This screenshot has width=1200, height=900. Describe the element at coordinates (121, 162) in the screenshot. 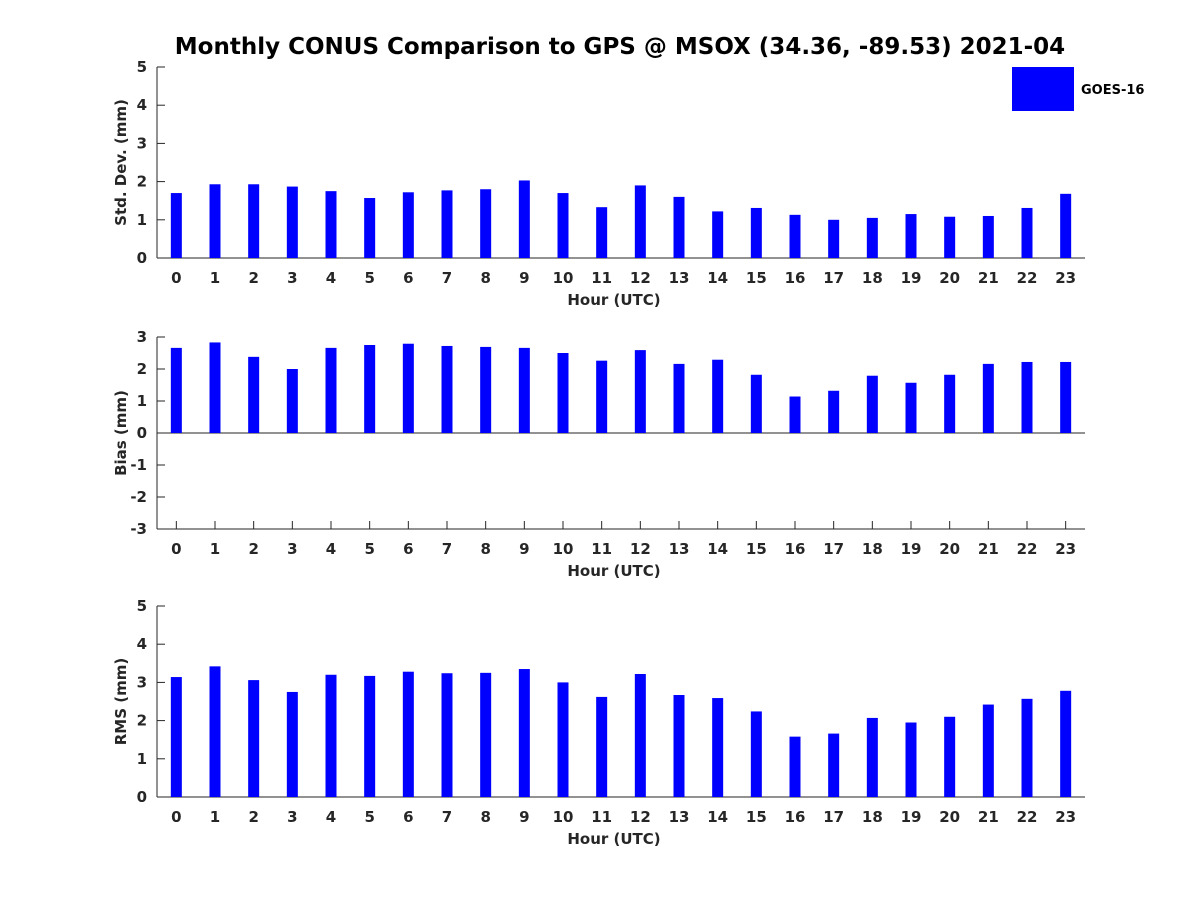

I see `y-axis-label: Std. Dev. (mm)` at that location.